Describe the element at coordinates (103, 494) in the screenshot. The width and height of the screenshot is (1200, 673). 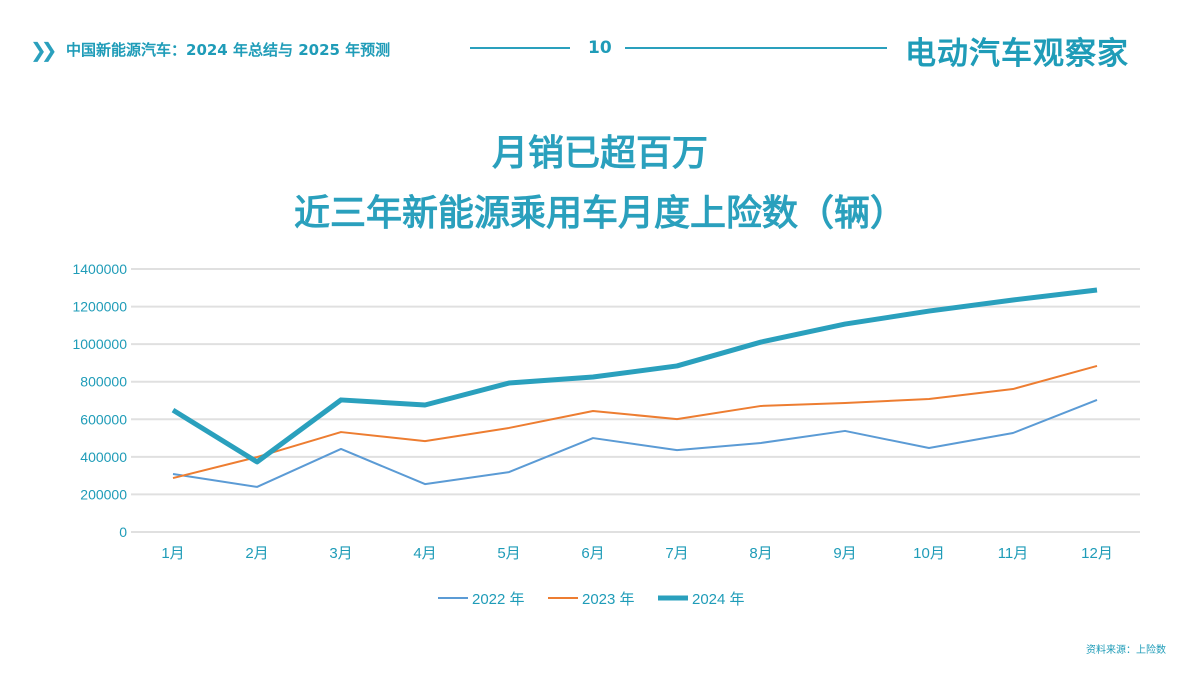
I see `y-tick-label: 200000` at that location.